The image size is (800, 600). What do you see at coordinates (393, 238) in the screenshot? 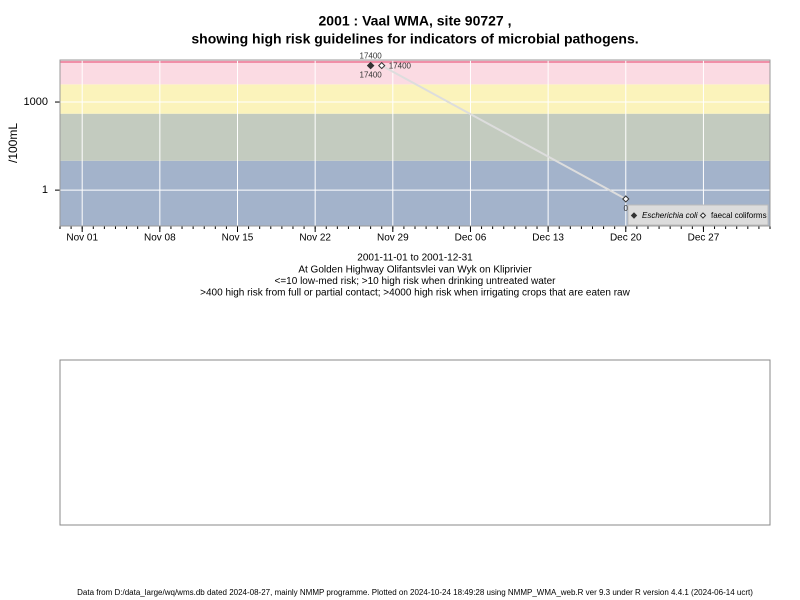
I see `x-tick-label: Nov 29` at bounding box center [393, 238].